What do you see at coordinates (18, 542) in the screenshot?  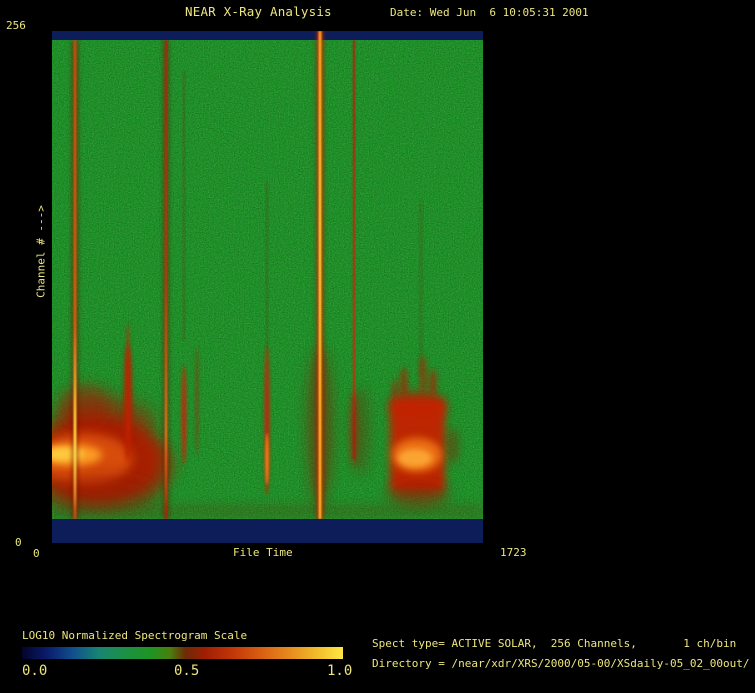 I see `y-axis-min-label: 0` at bounding box center [18, 542].